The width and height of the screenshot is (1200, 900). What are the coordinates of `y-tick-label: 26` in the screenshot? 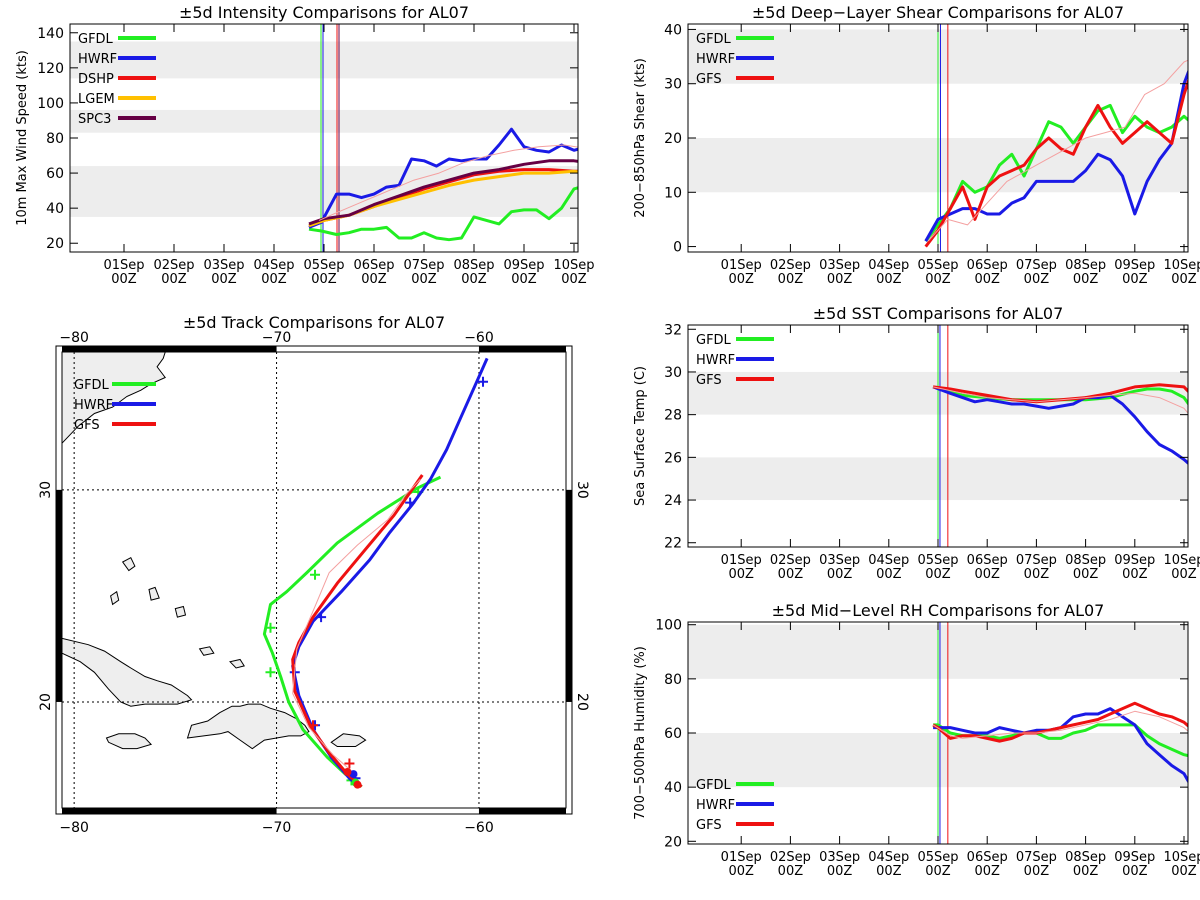 It's located at (673, 458).